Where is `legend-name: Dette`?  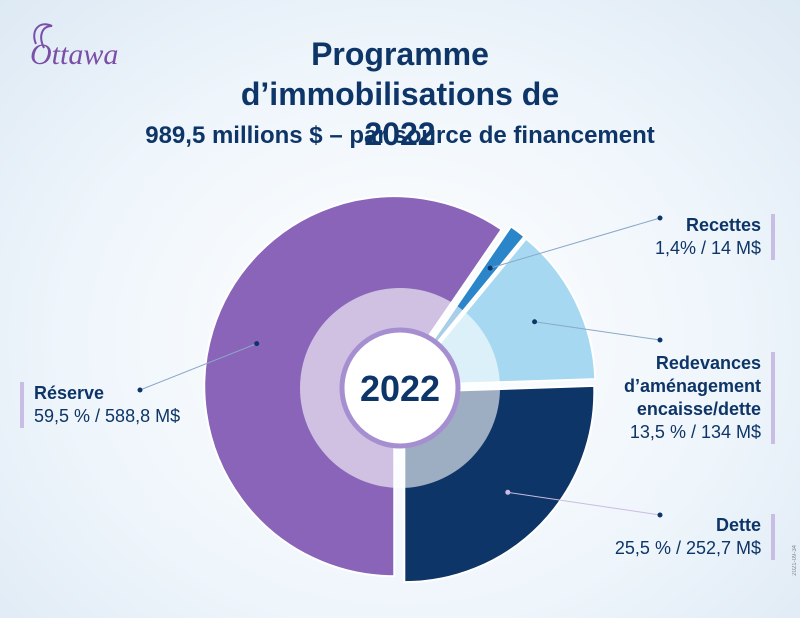
legend-name: Dette is located at coordinates (738, 525).